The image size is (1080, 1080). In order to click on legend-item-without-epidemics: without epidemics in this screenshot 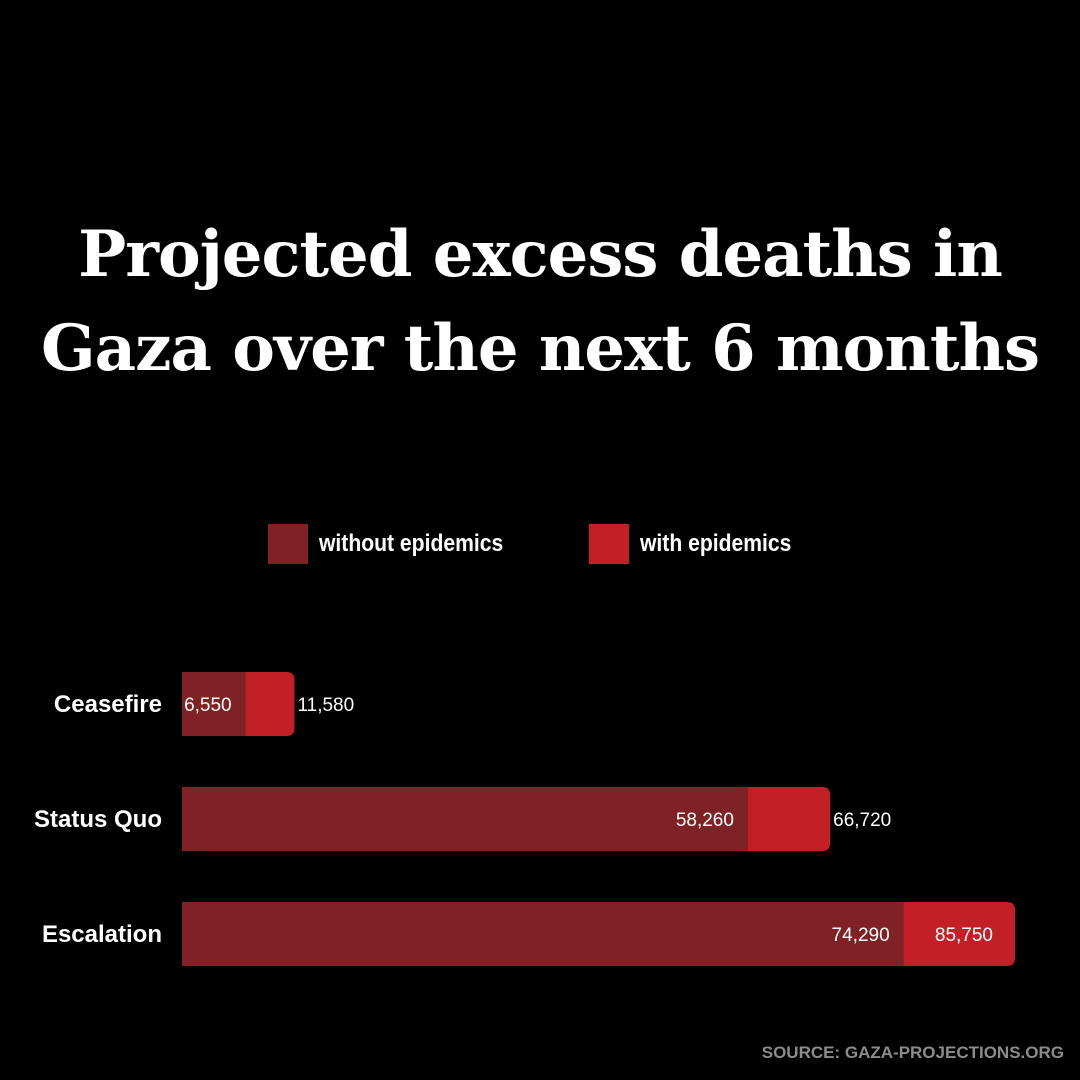, I will do `click(398, 544)`.